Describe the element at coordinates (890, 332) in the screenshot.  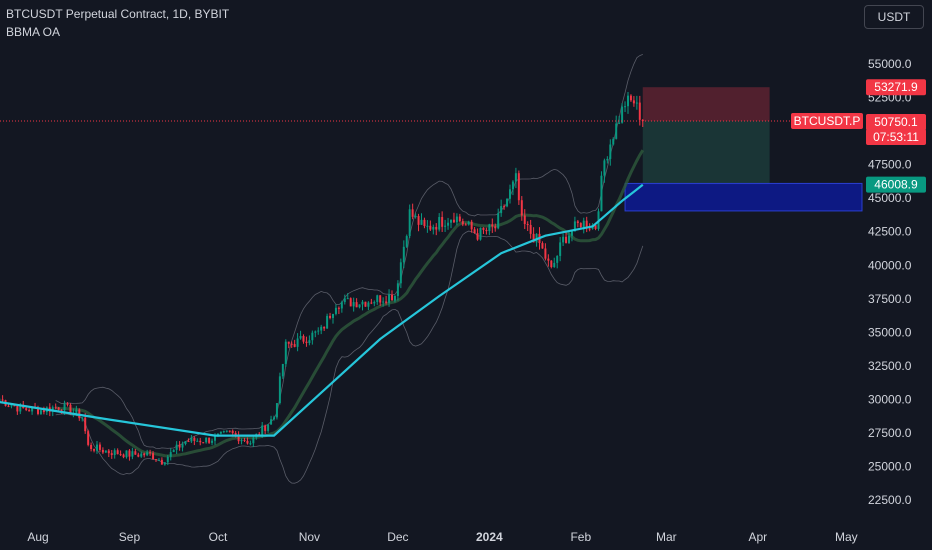
I see `y-tick-label: 35000.0` at that location.